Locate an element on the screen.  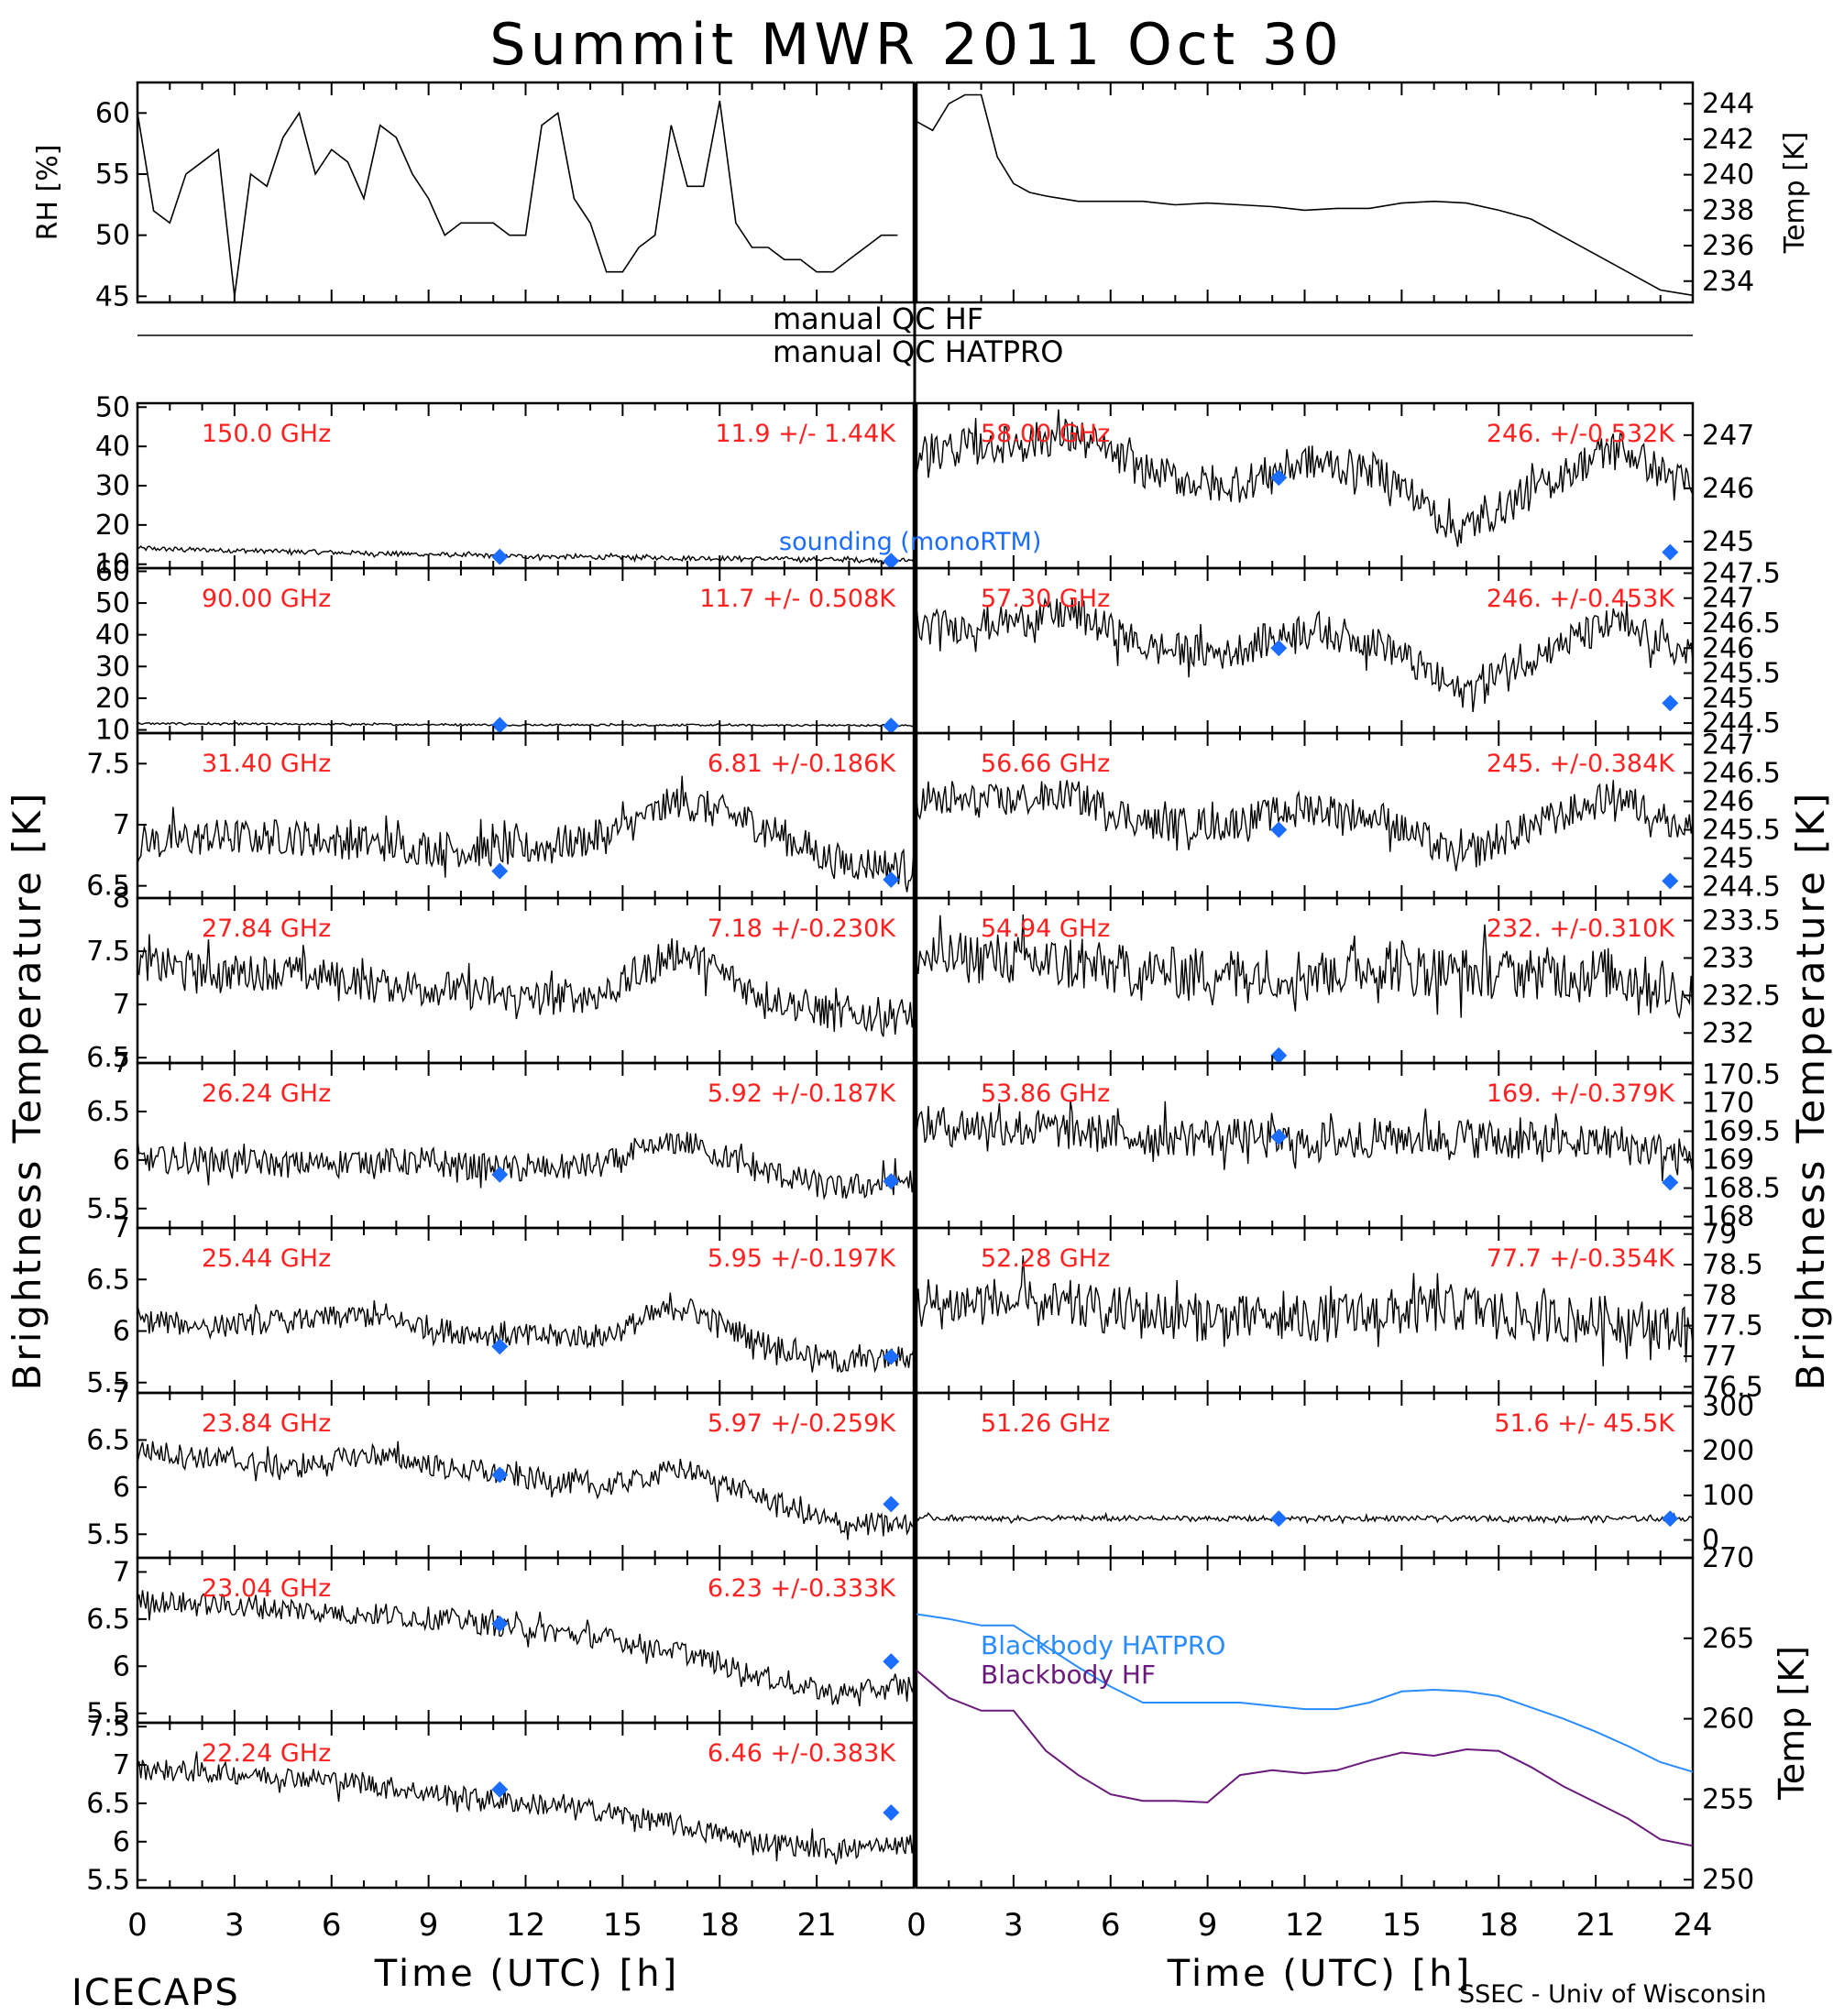
footer-left: ICECAPS is located at coordinates (155, 1993).